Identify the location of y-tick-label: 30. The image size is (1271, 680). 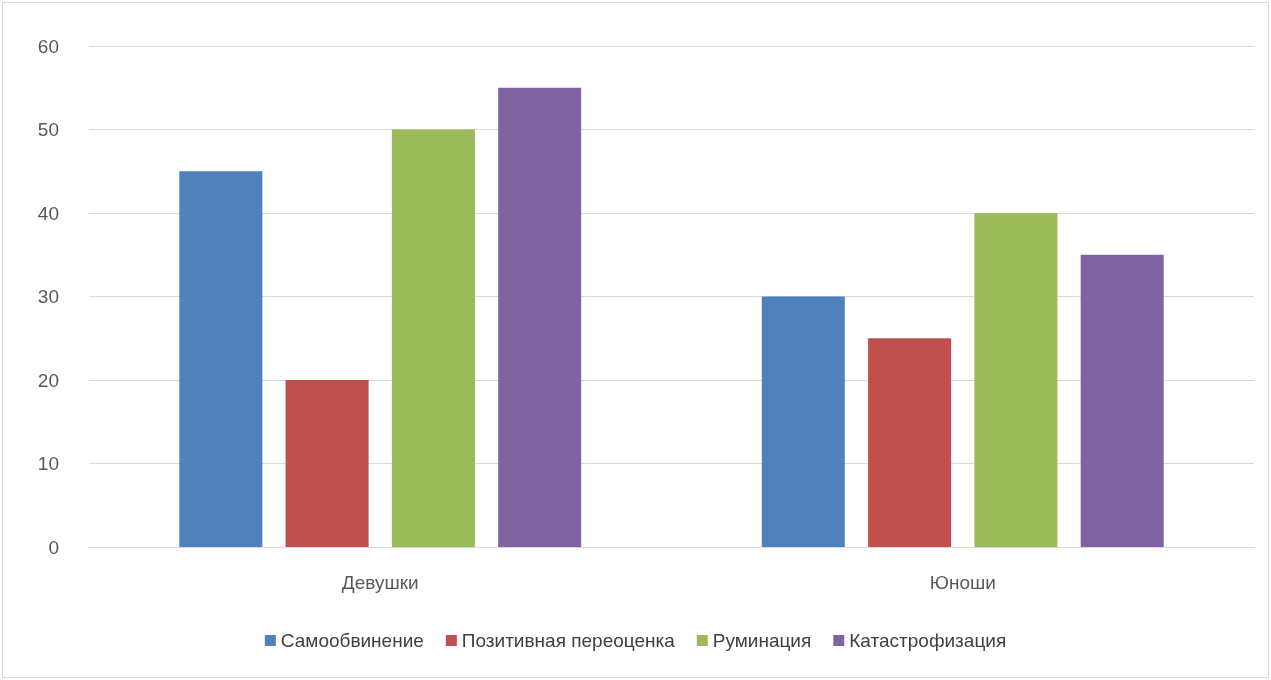
(48, 296).